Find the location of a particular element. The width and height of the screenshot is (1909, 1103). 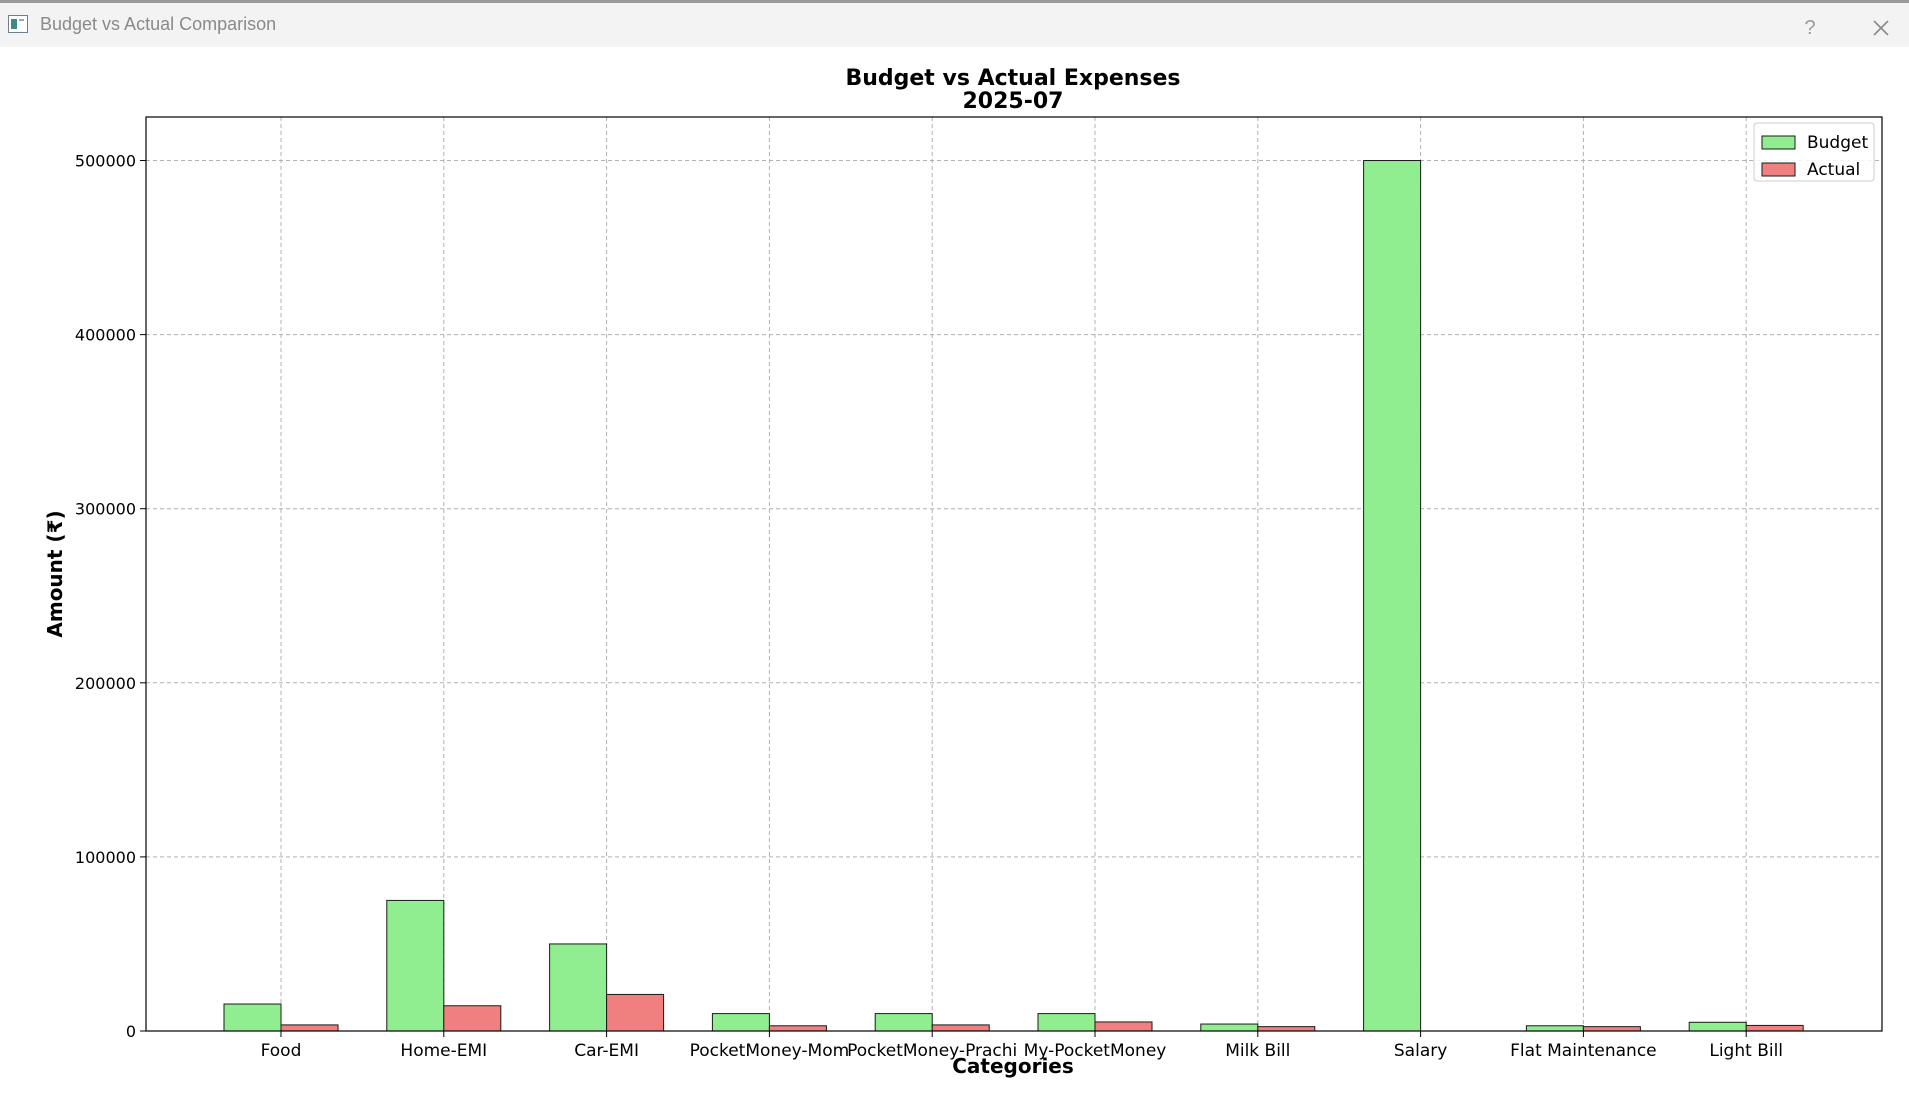

x-tick-label: Car-EMI is located at coordinates (606, 1051).